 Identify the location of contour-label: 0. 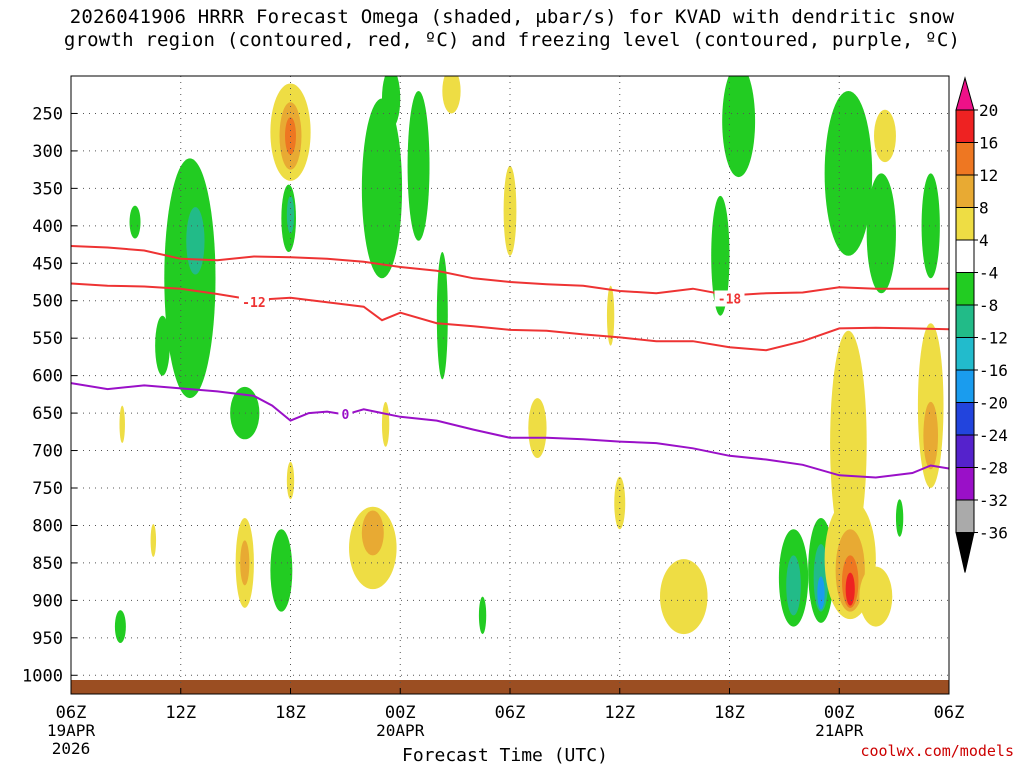
(345, 415).